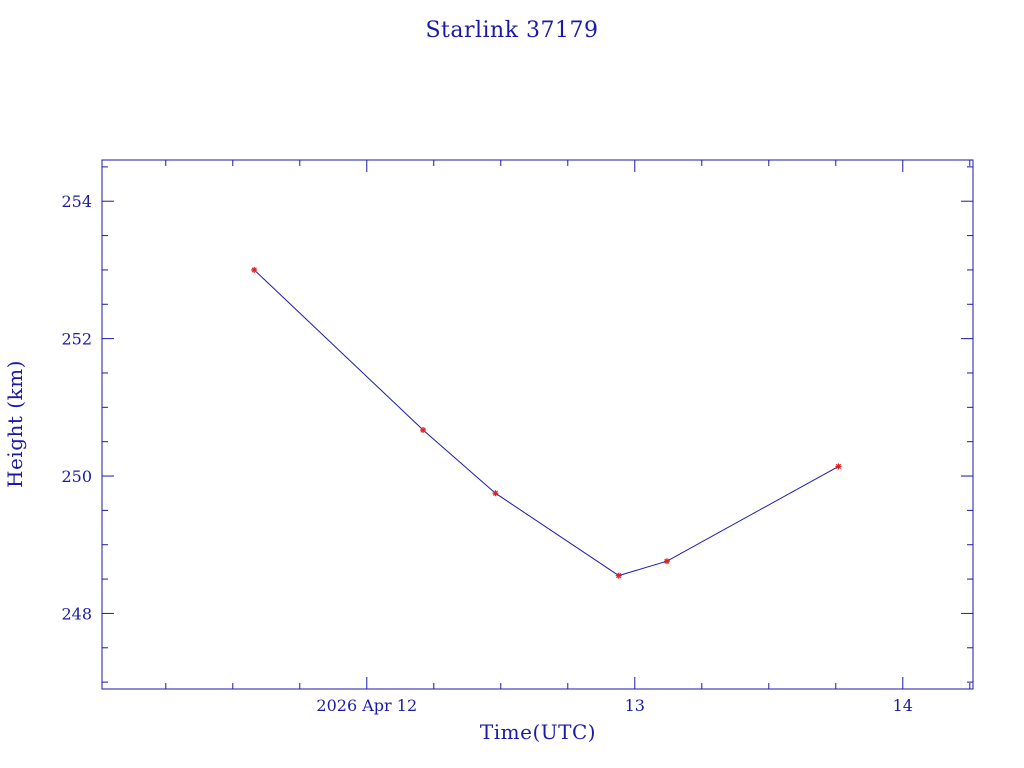 The width and height of the screenshot is (1024, 768). What do you see at coordinates (76, 613) in the screenshot?
I see `y-tick-label: 248` at bounding box center [76, 613].